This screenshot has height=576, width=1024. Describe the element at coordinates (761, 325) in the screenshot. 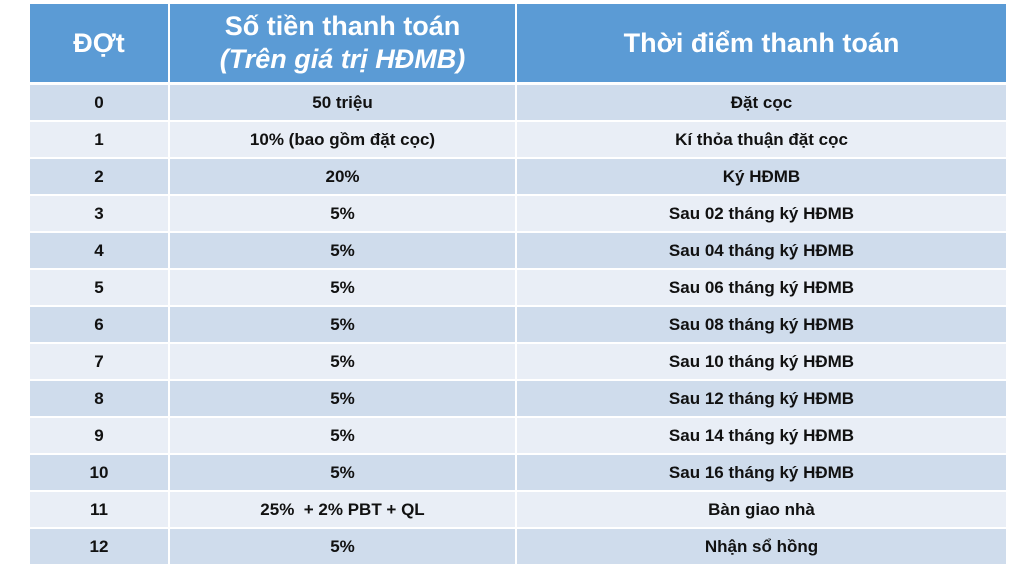

I see `cell-timing: Sau 08 tháng ký HĐMB` at that location.